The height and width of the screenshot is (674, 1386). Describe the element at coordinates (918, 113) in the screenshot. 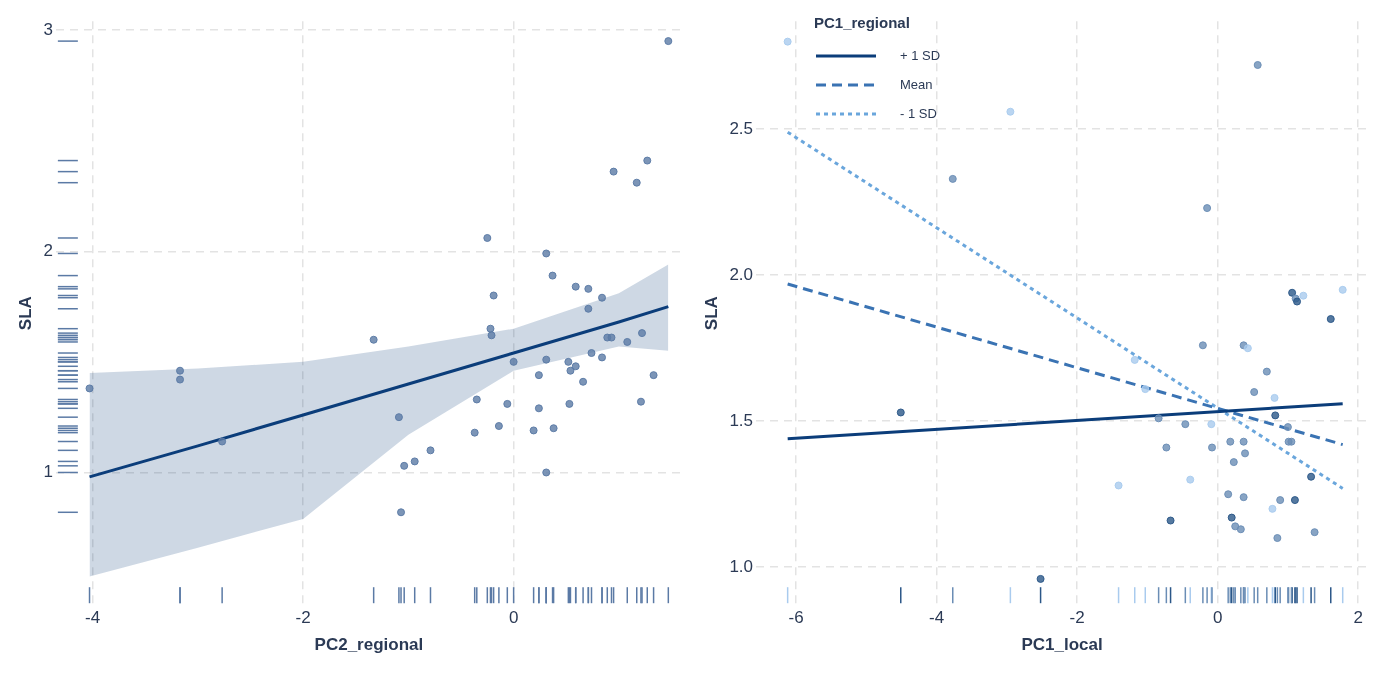

I see `legend-label: - 1 SD` at that location.